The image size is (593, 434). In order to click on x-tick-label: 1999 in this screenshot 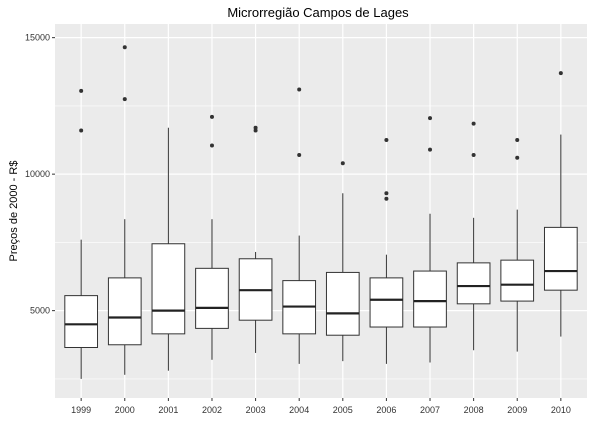, I will do `click(81, 410)`.